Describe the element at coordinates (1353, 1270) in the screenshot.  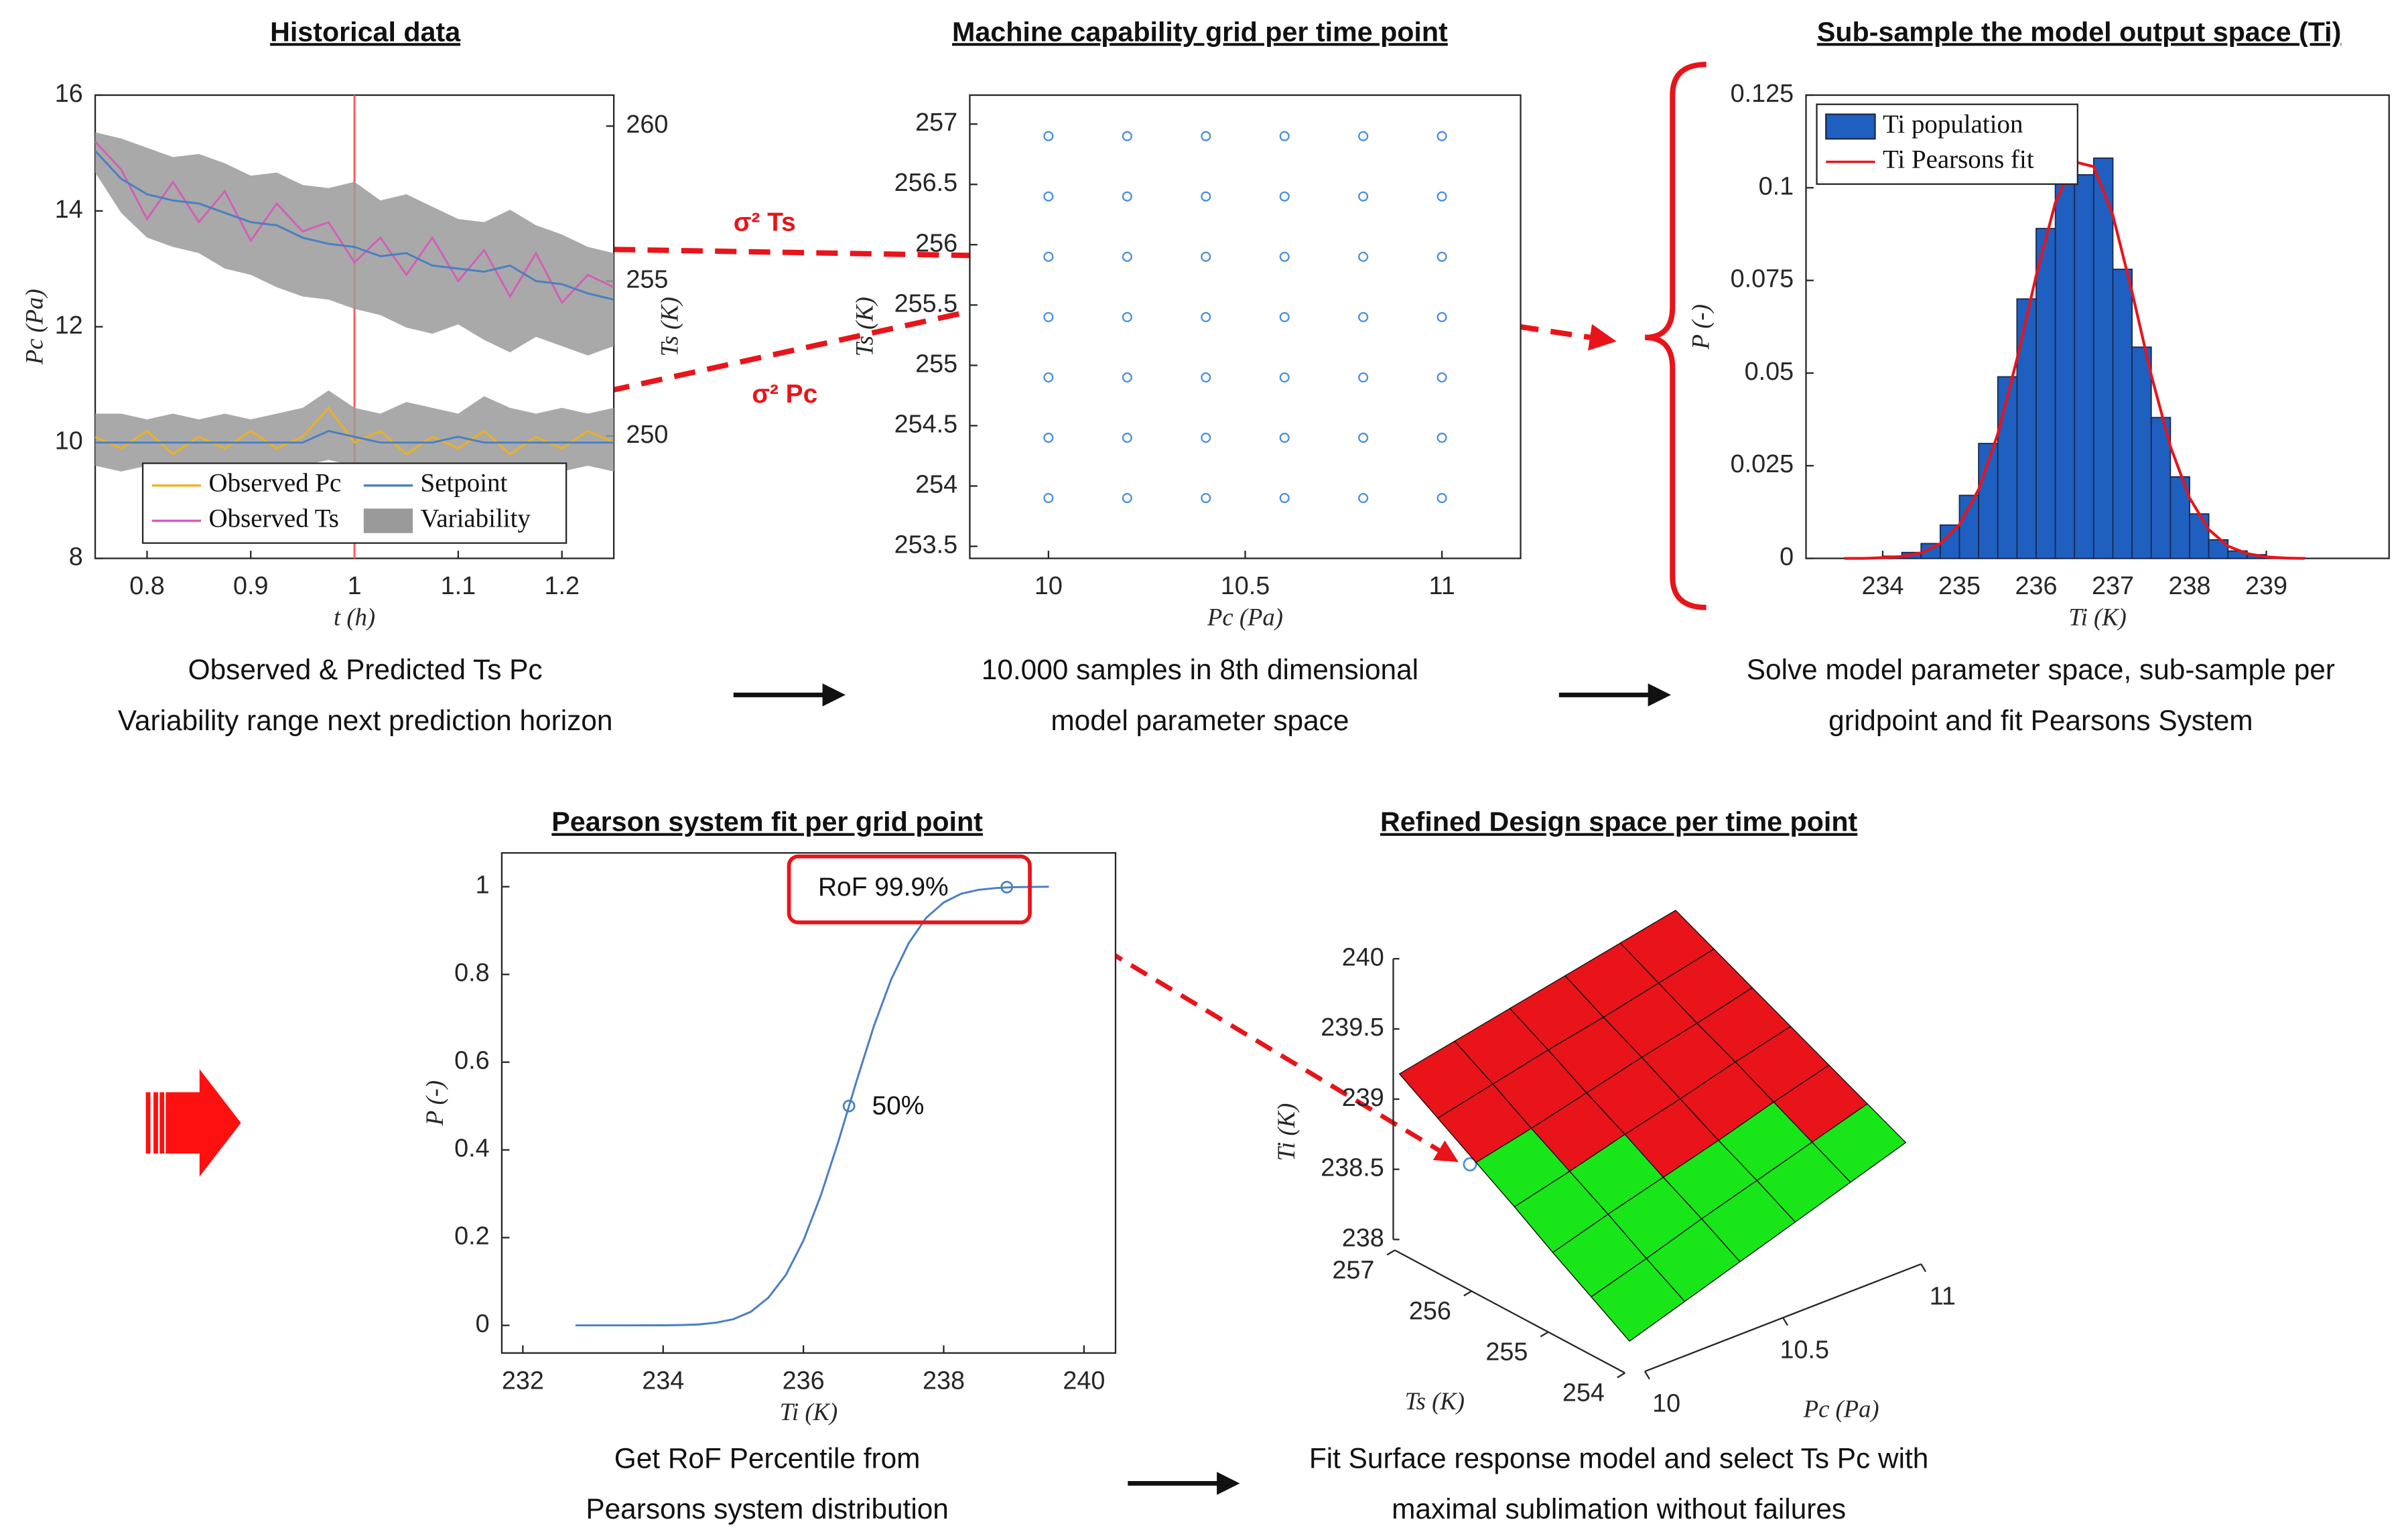
I see `y-tick-label: 257` at that location.